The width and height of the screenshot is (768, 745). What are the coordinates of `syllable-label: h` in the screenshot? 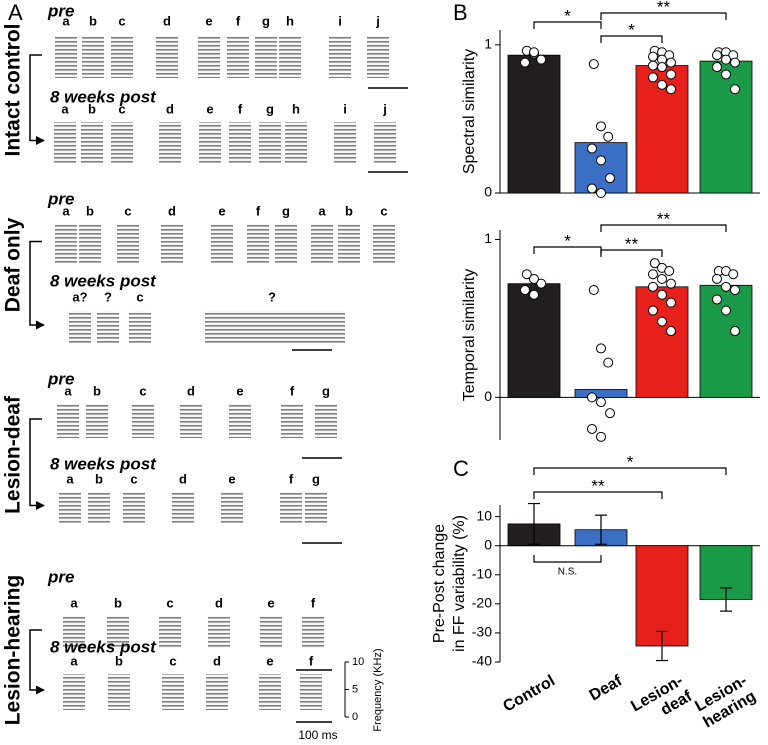 It's located at (296, 108).